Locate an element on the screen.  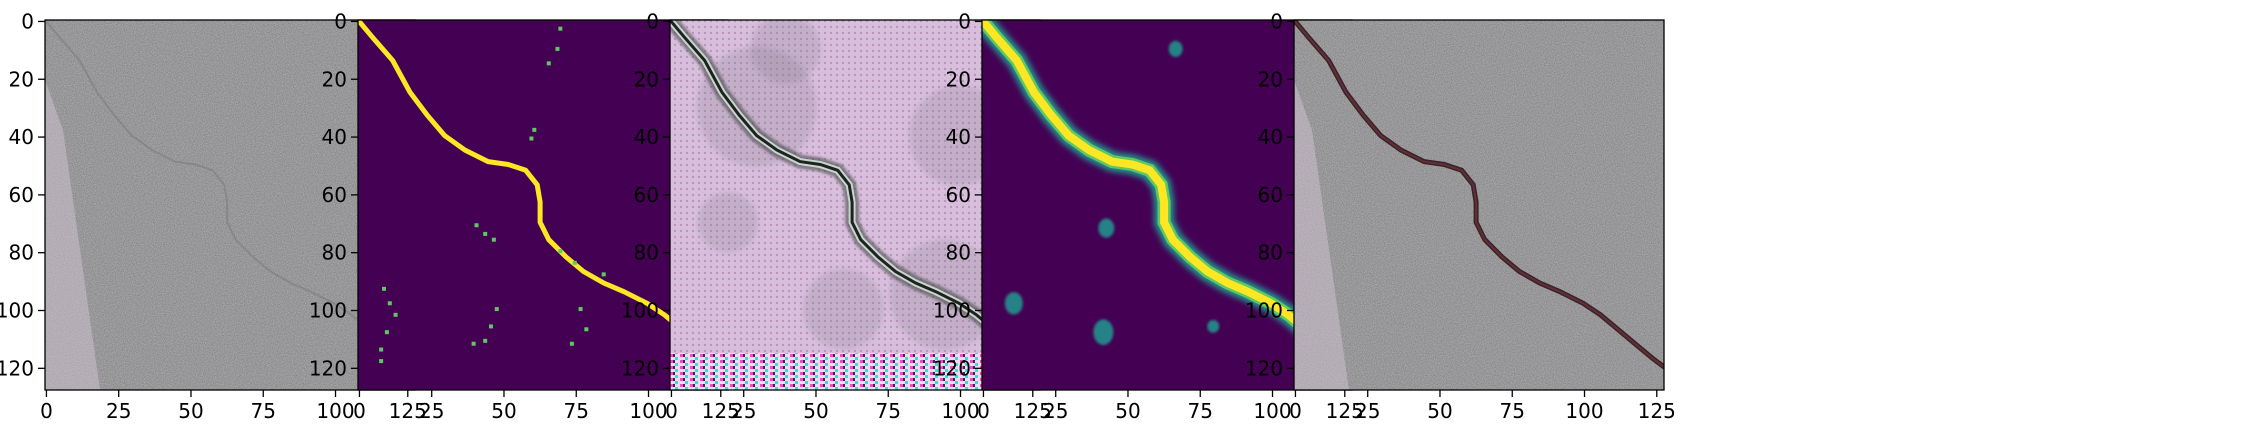
panel-5-frame is located at coordinates (1479, 205).